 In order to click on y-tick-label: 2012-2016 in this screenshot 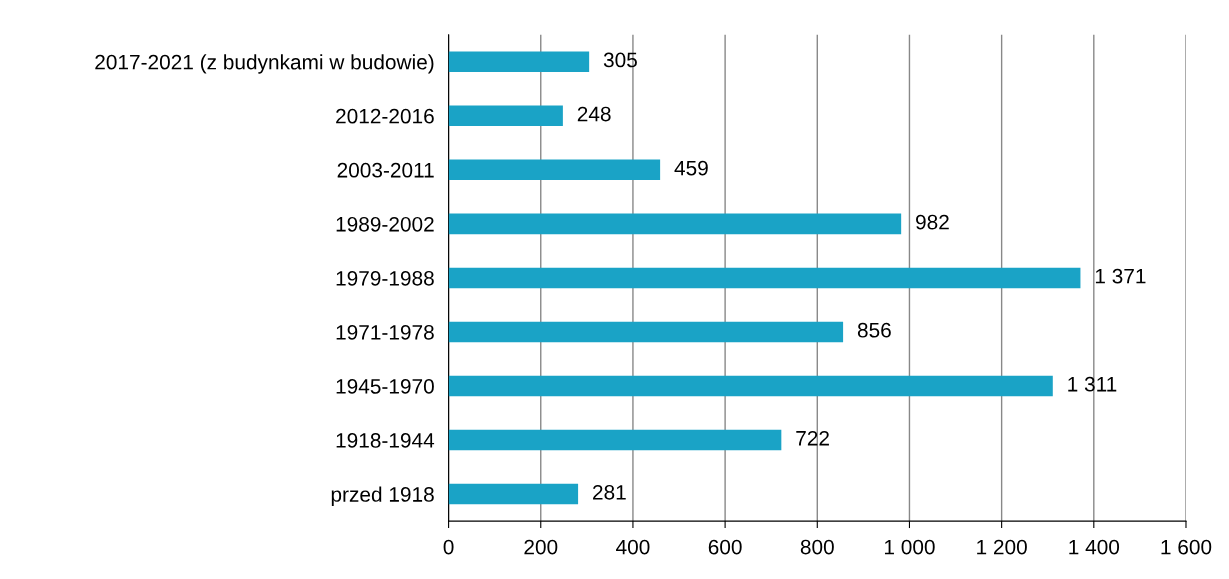, I will do `click(385, 116)`.